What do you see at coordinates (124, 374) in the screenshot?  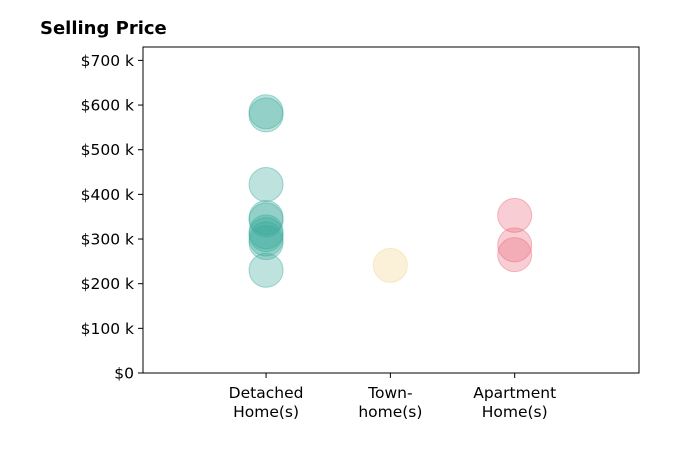 I see `y-tick-label: $0` at bounding box center [124, 374].